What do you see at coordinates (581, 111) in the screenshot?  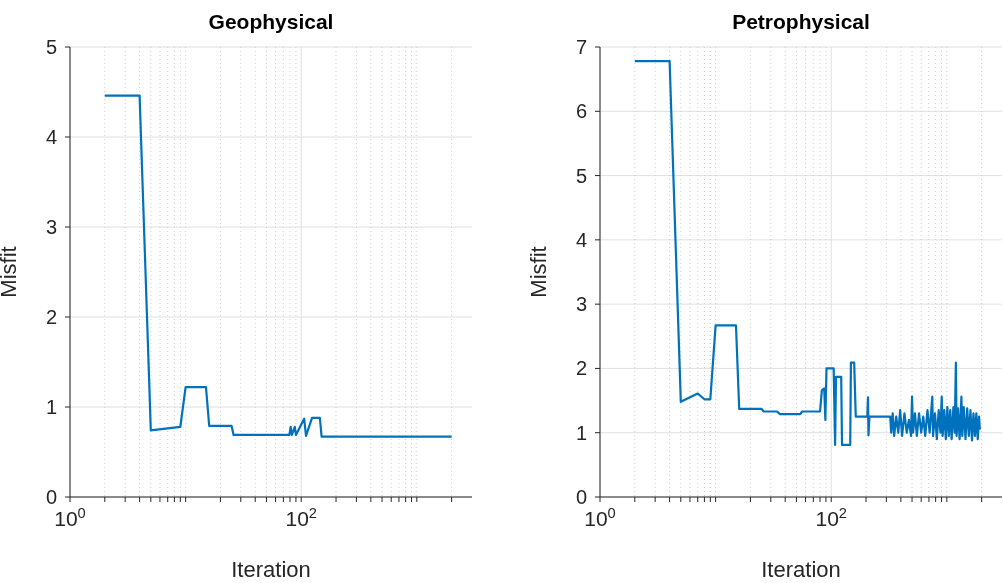 I see `y-tick-label: 6` at bounding box center [581, 111].